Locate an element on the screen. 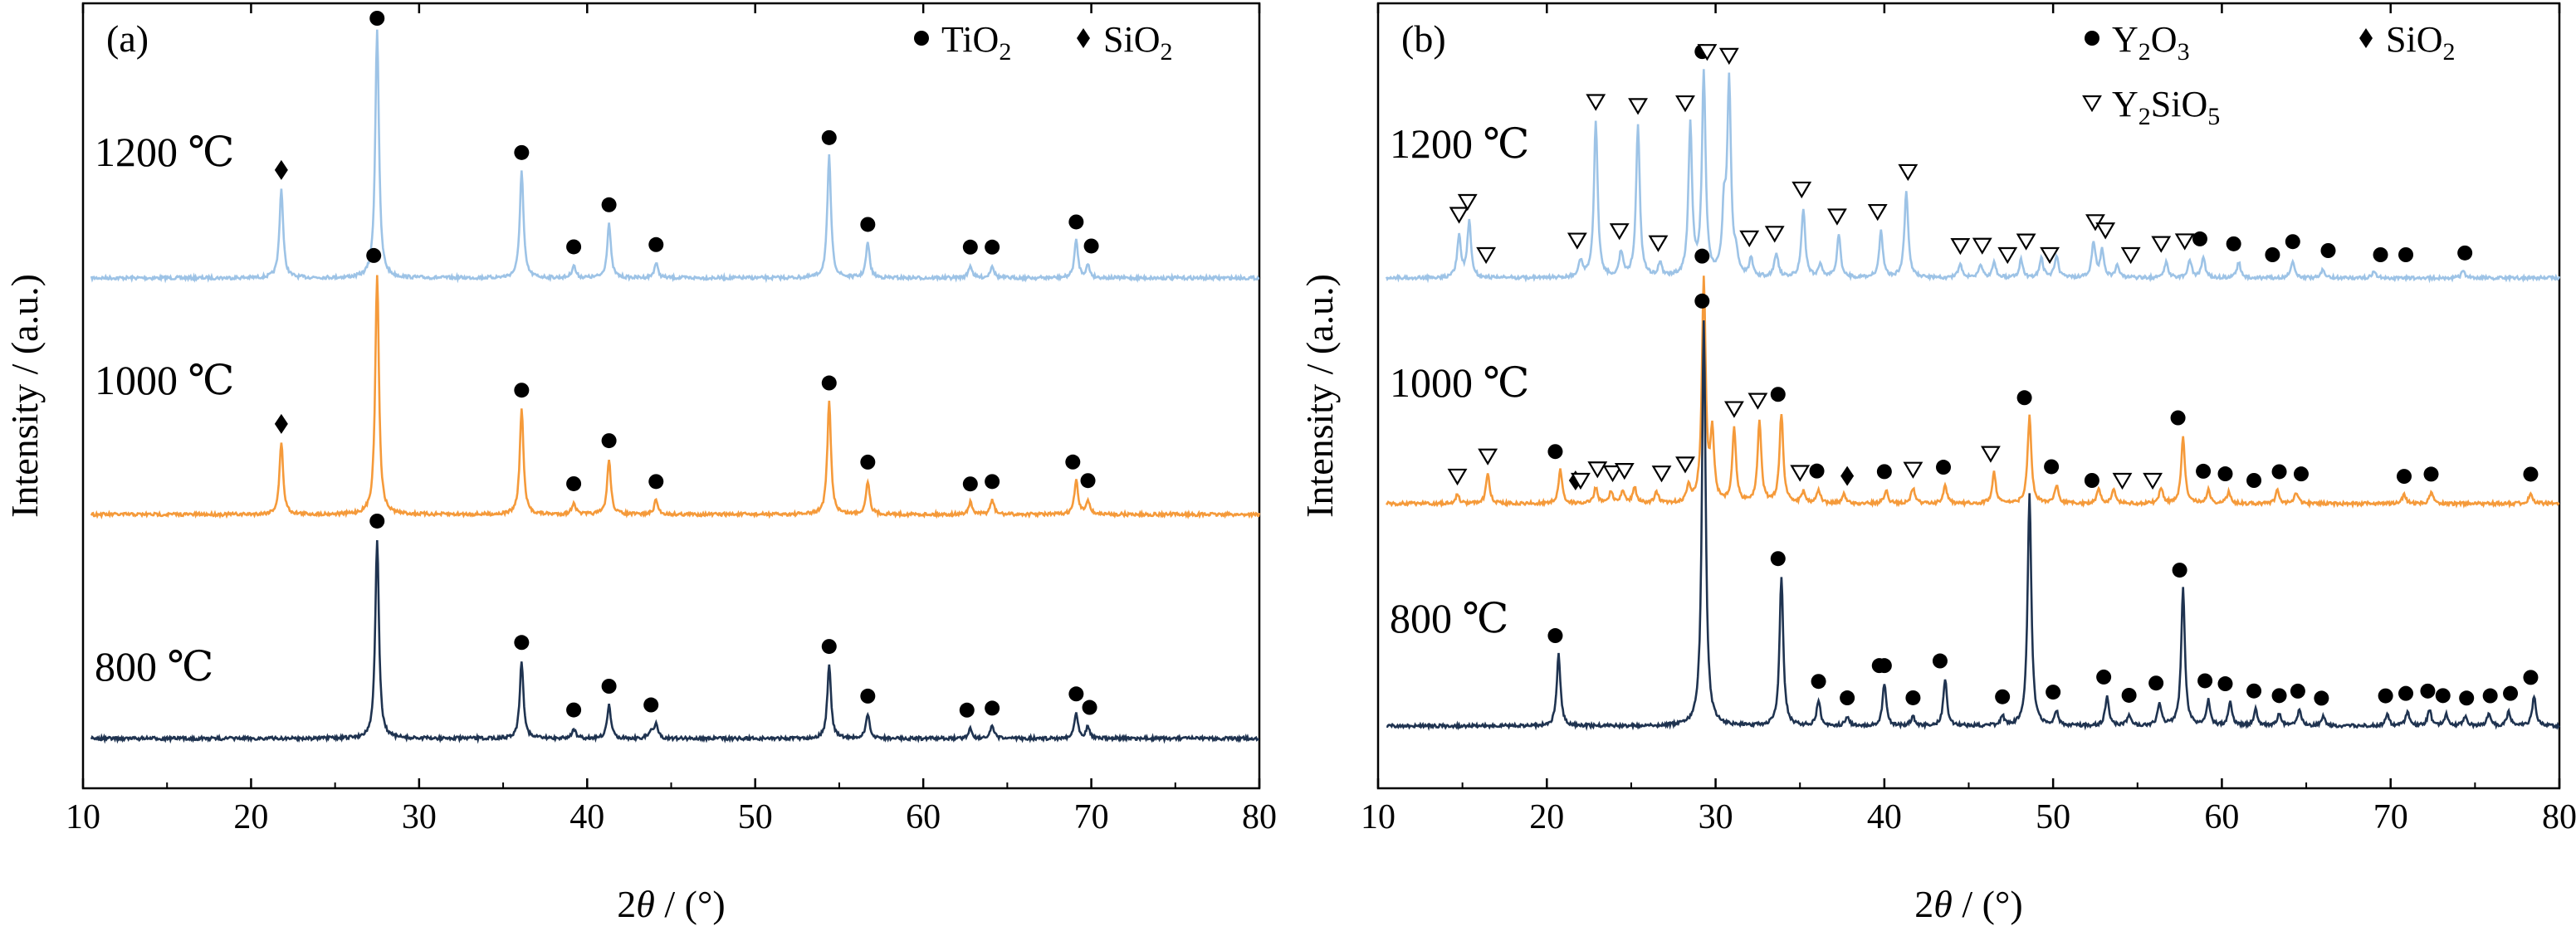 This screenshot has width=2576, height=931. peak-marker-diamond is located at coordinates (281, 169).